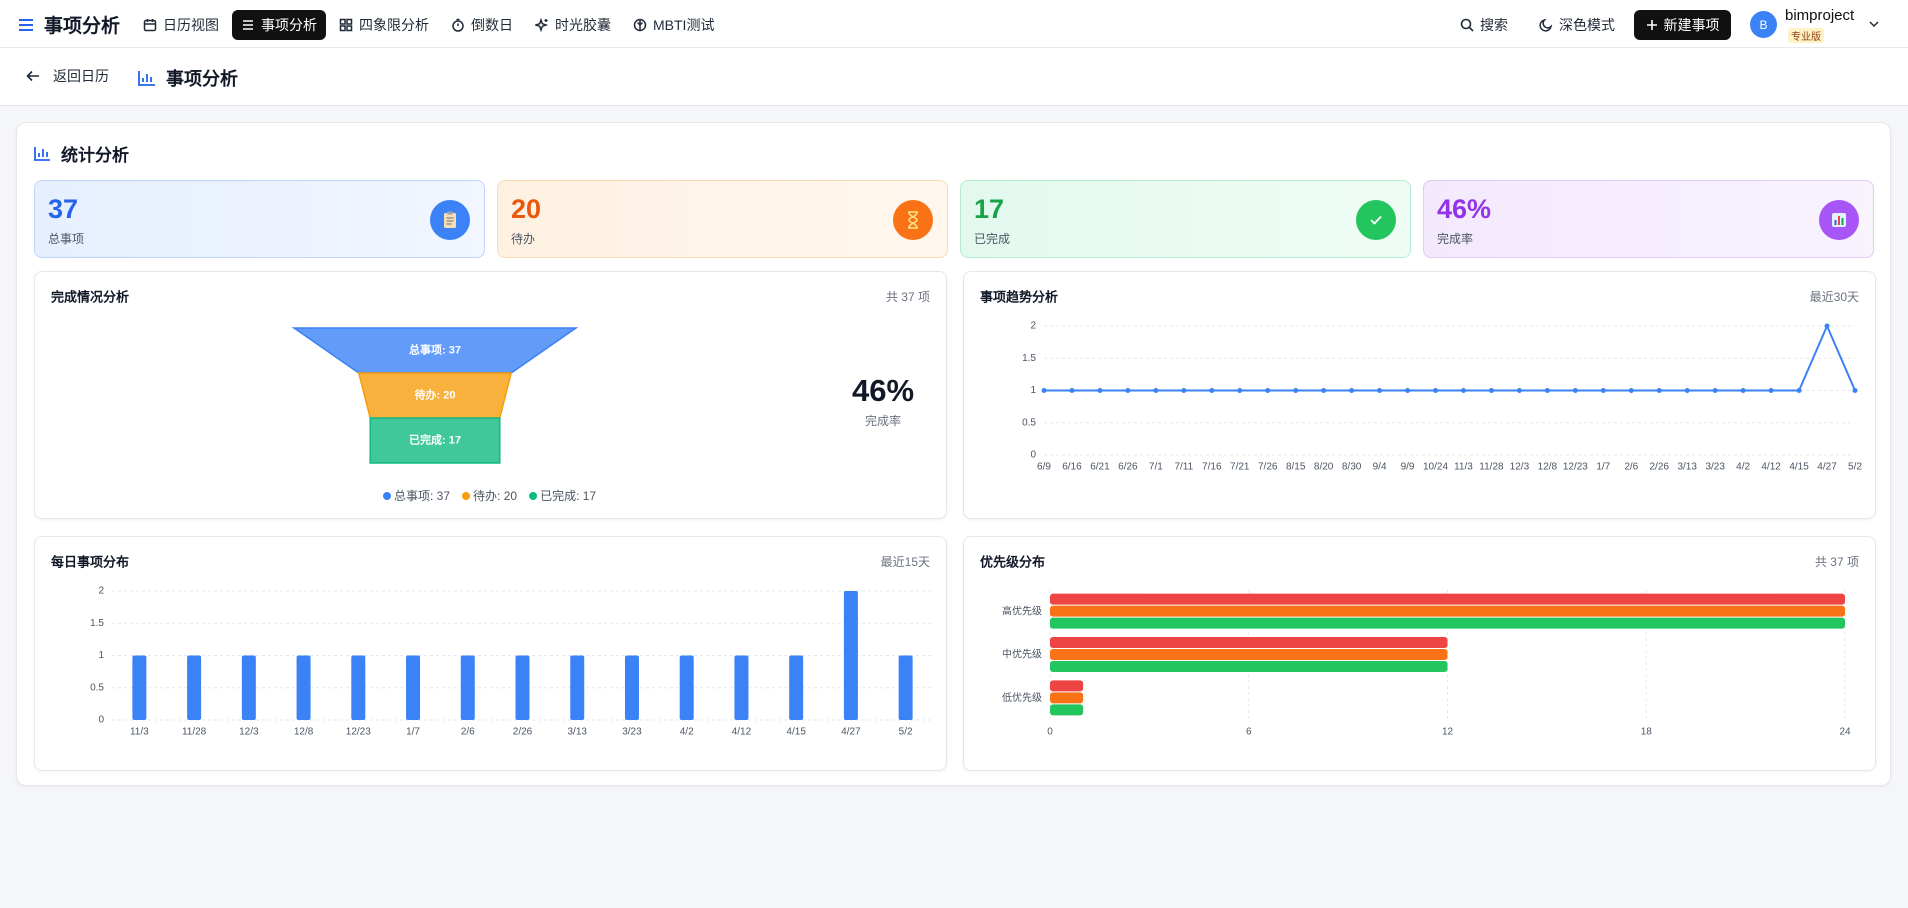  Describe the element at coordinates (66, 239) in the screenshot. I see `stat-label: 总事项` at that location.